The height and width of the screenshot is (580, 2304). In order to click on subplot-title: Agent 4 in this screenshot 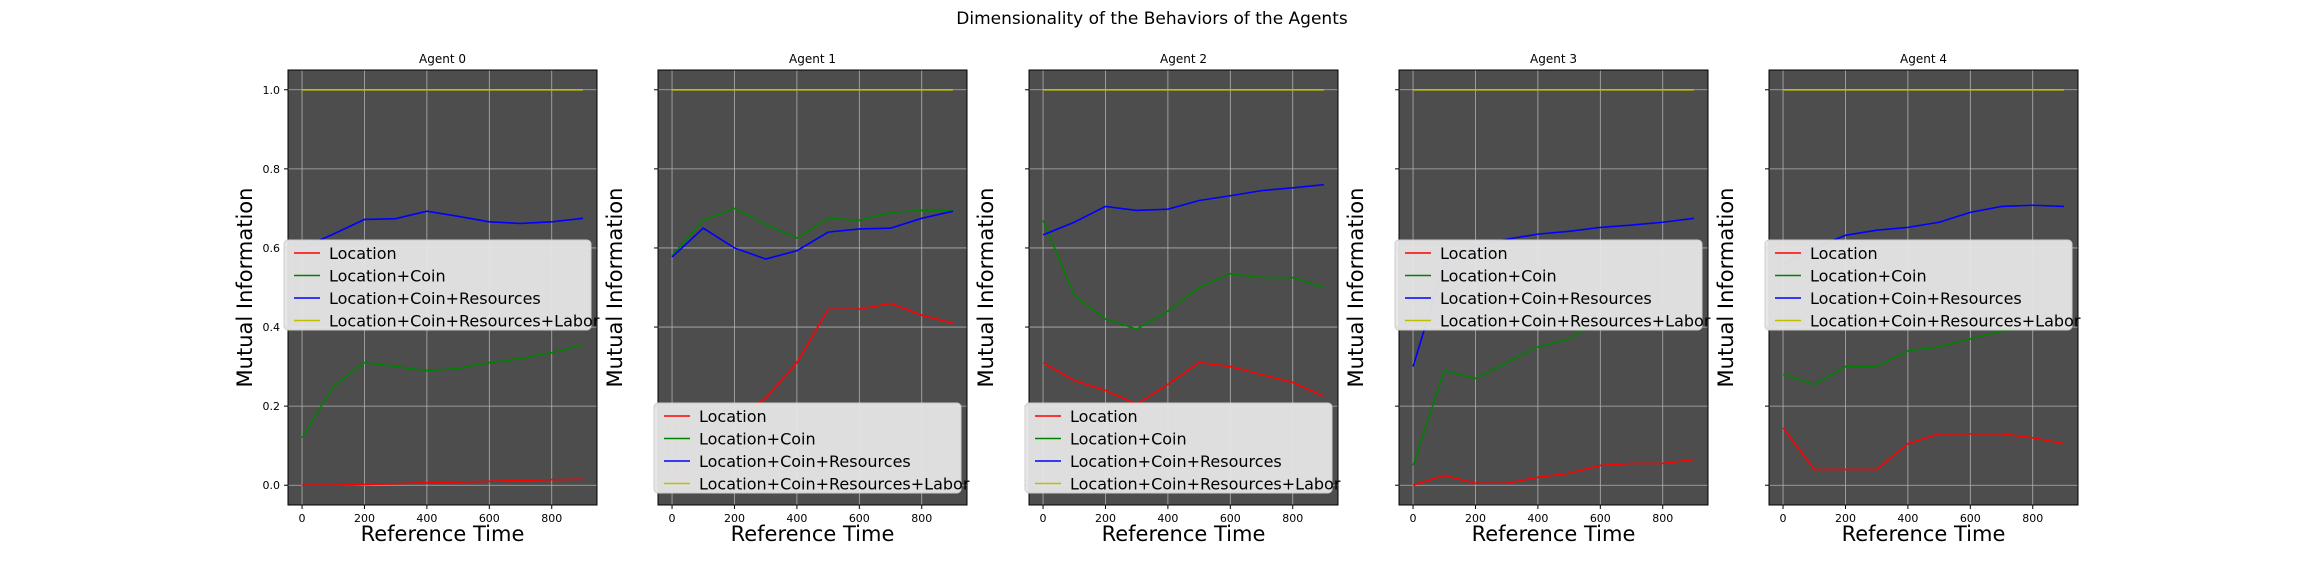, I will do `click(1923, 59)`.